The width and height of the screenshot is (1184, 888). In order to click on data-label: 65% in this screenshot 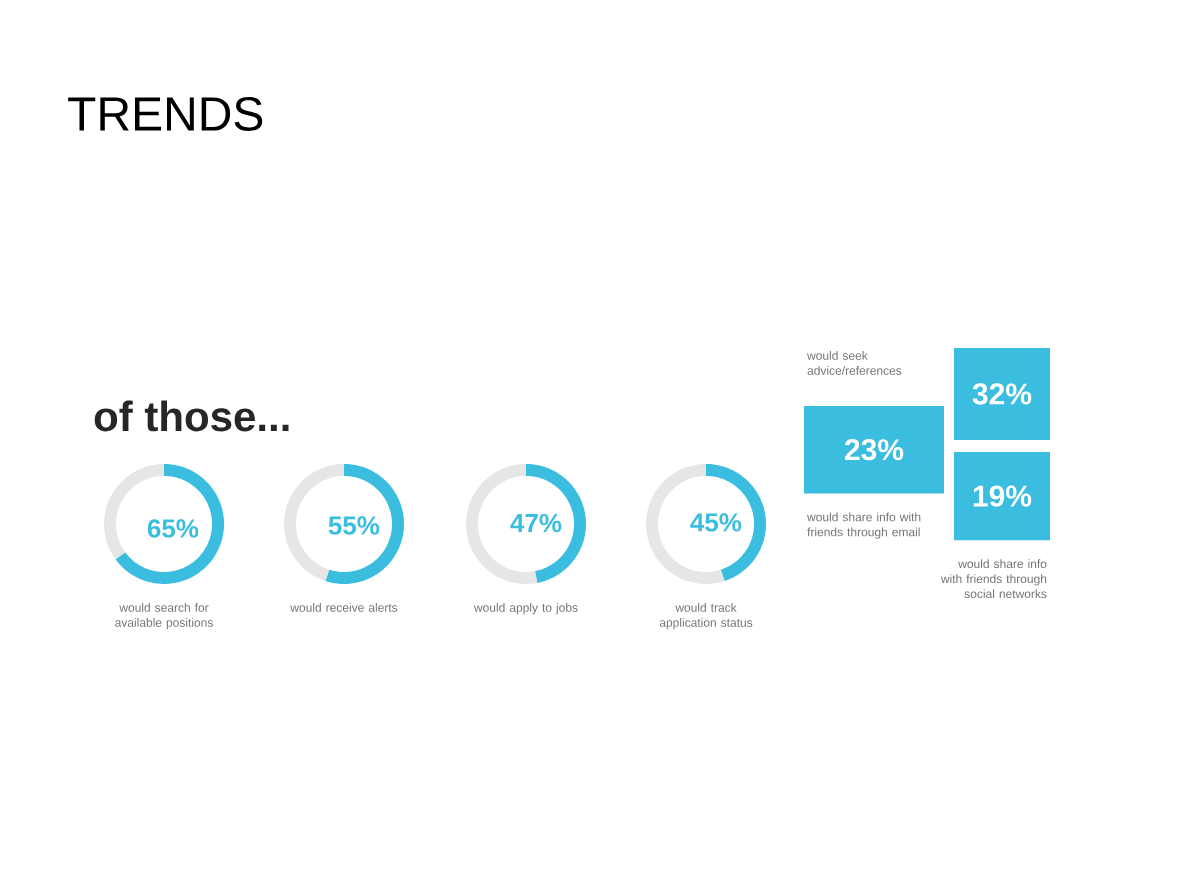, I will do `click(173, 528)`.